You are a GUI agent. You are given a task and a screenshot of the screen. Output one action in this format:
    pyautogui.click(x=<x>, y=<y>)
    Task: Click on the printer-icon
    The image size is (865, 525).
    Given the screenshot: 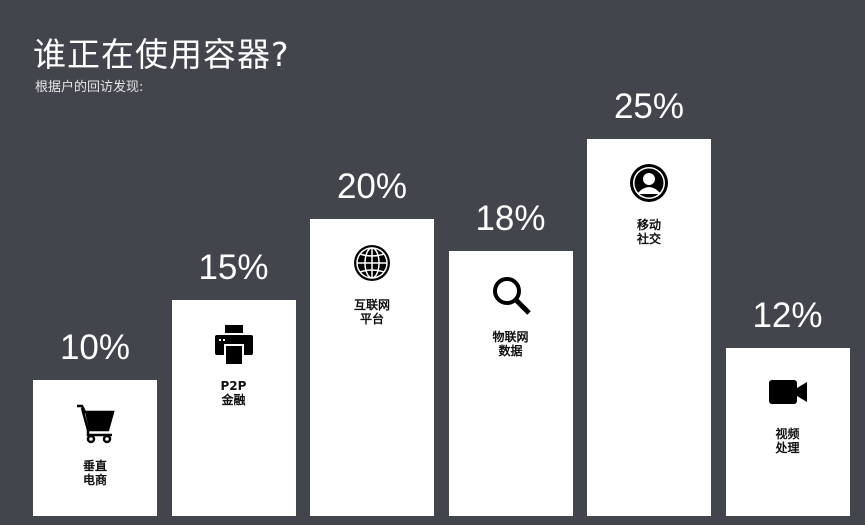 What is the action you would take?
    pyautogui.click(x=234, y=344)
    